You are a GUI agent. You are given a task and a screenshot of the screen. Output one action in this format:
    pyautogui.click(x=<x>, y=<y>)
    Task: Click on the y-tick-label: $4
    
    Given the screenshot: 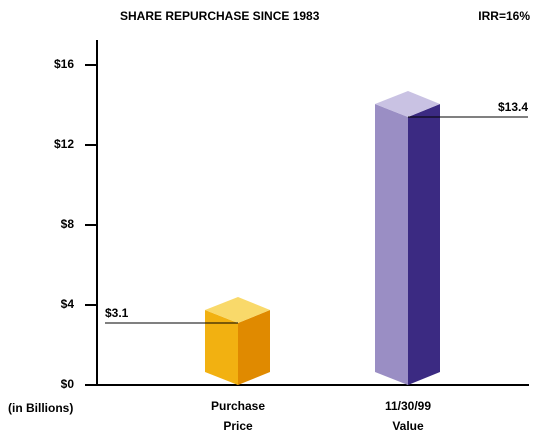 What is the action you would take?
    pyautogui.click(x=68, y=304)
    